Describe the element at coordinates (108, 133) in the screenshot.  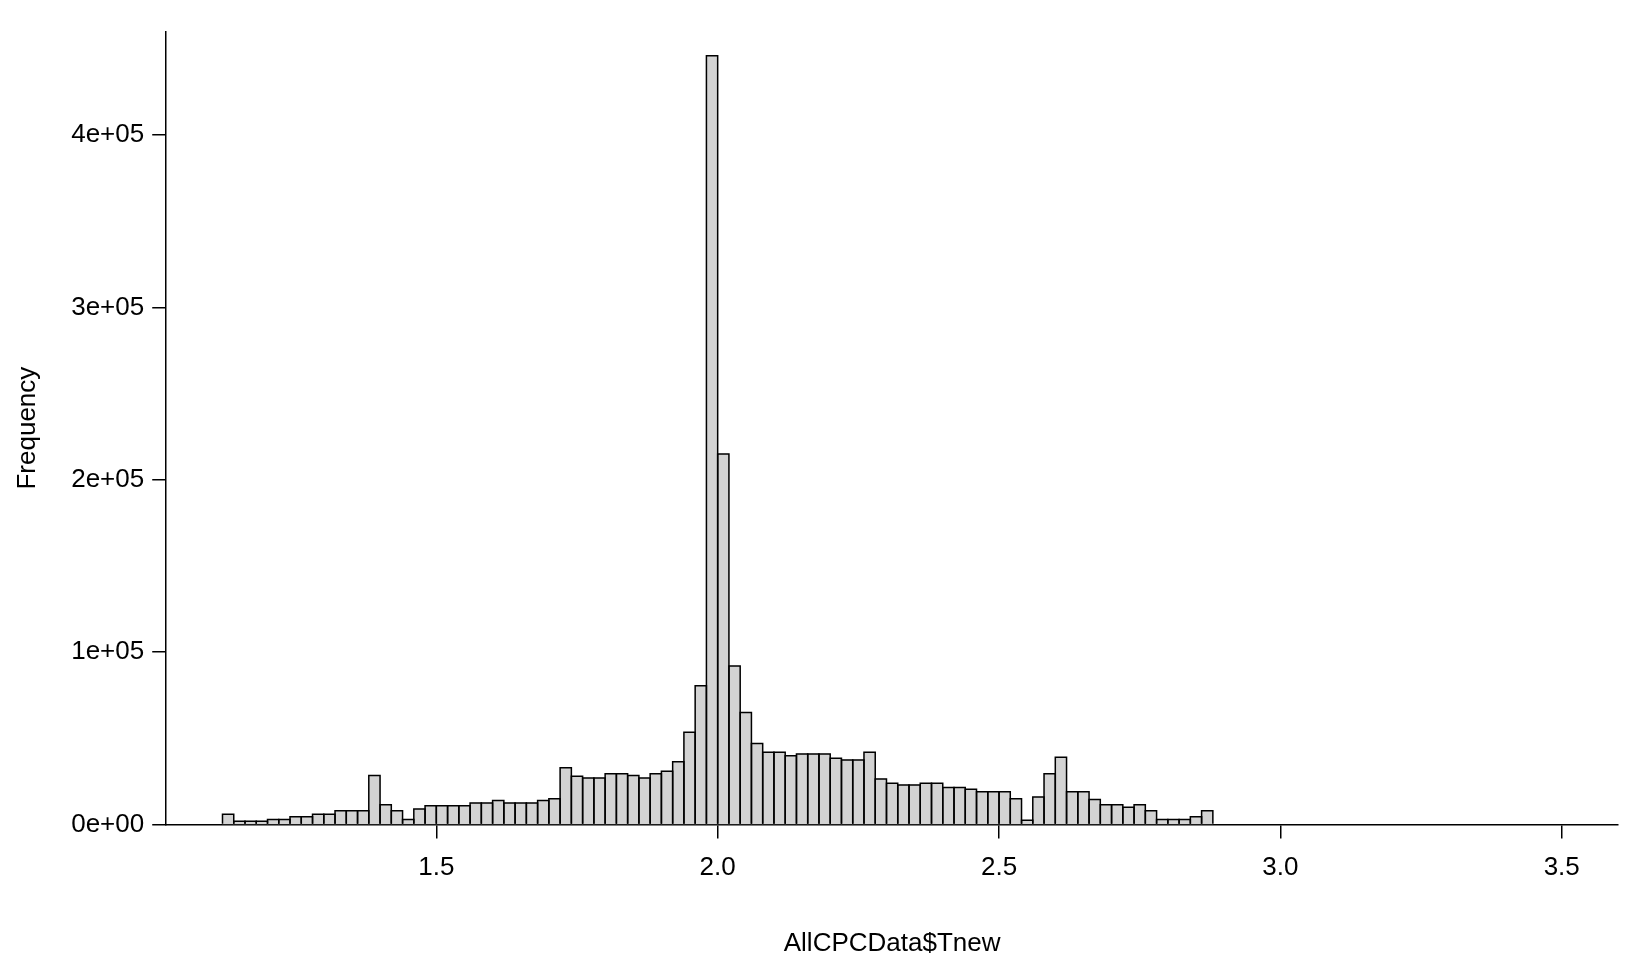
I see `y-tick-label: 4e+05` at that location.